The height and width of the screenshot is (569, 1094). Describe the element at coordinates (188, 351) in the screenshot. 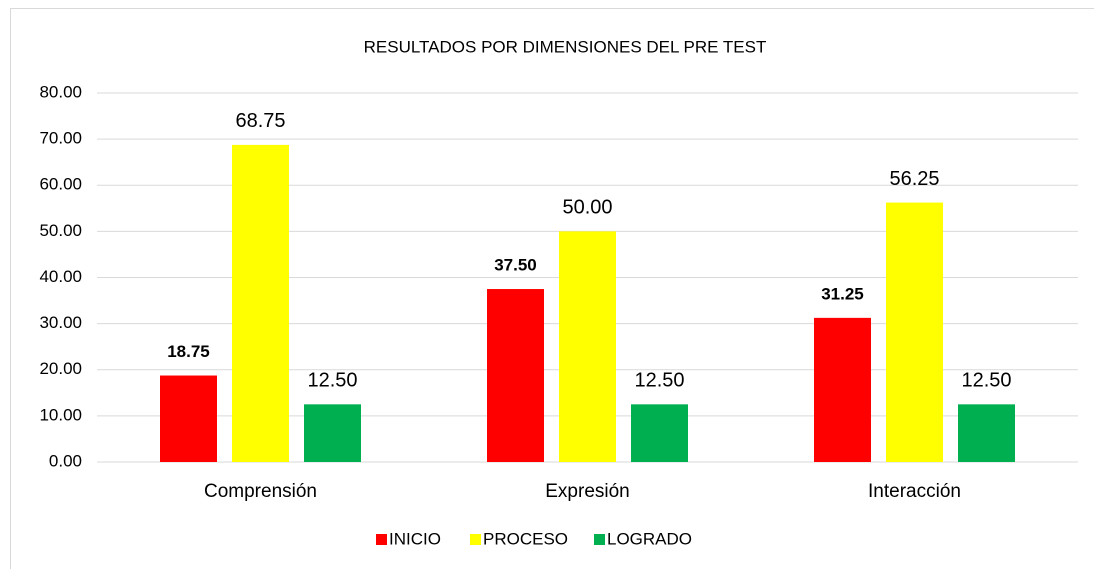

I see `data-label: 18.75` at that location.